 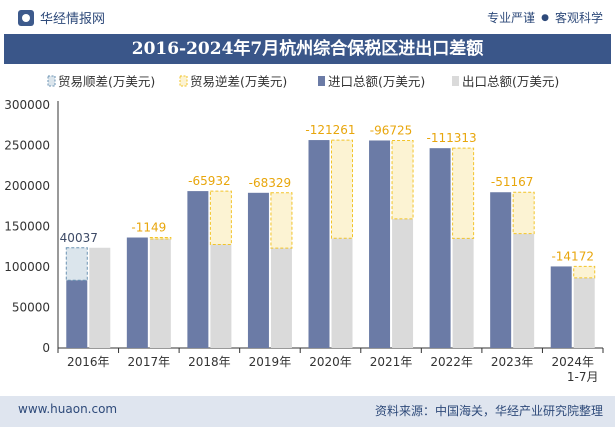 I want to click on brand: 华经情报网, so click(x=61, y=17).